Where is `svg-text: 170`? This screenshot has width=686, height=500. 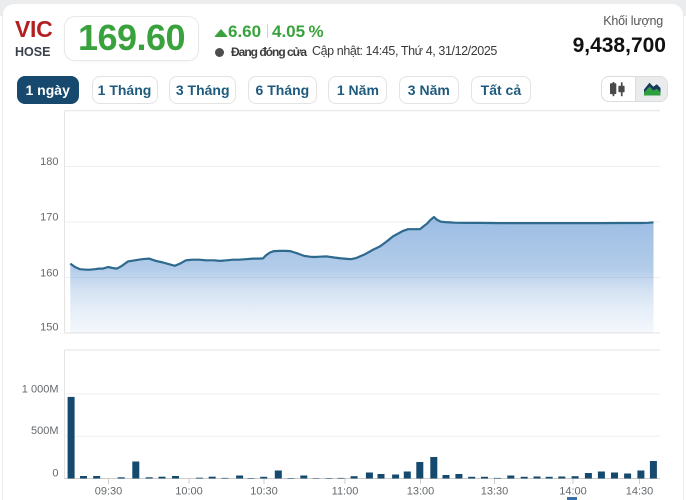 svg-text: 170 is located at coordinates (49, 218).